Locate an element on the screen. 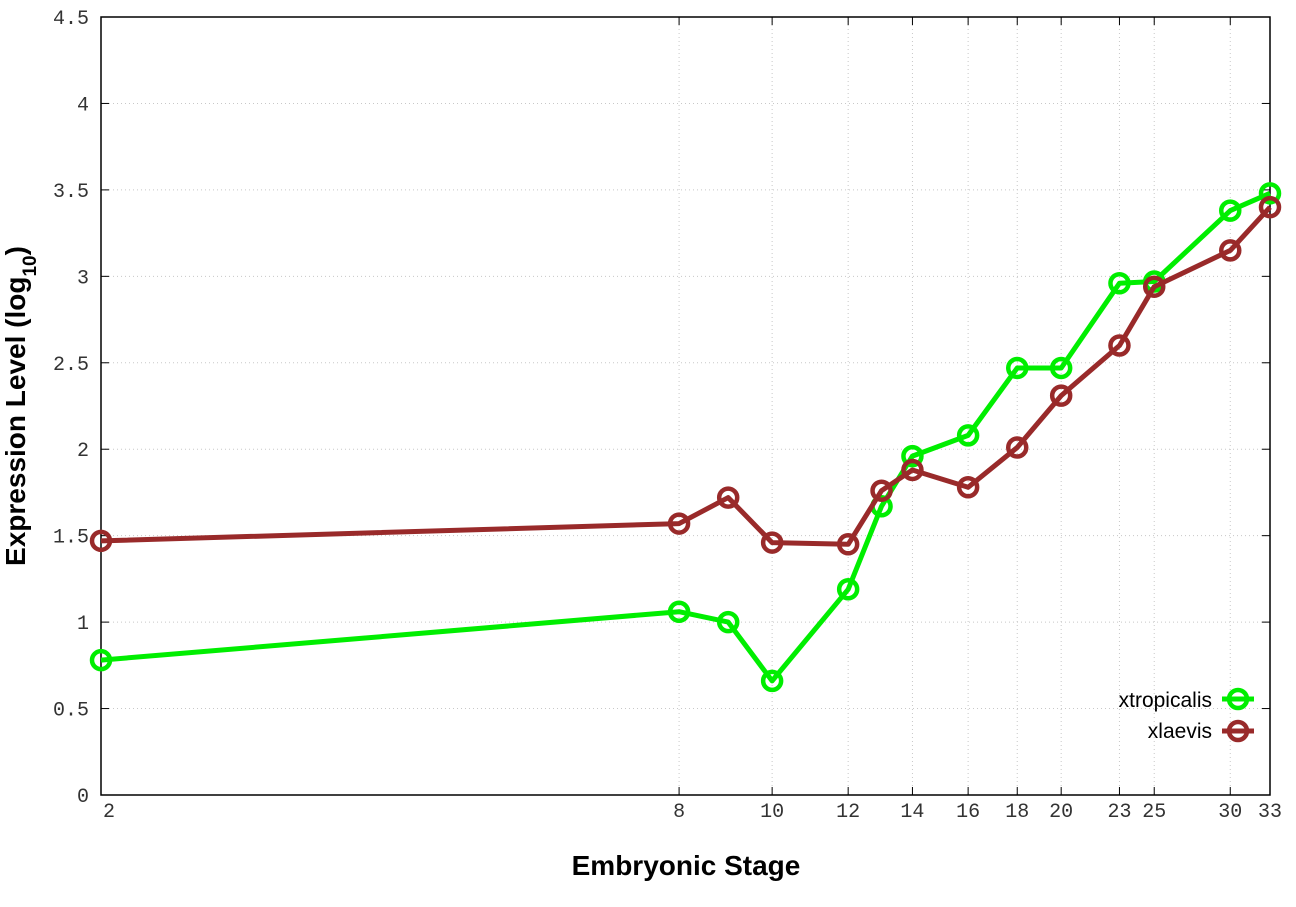 The height and width of the screenshot is (907, 1296). y-tick-label: 1 is located at coordinates (83, 624).